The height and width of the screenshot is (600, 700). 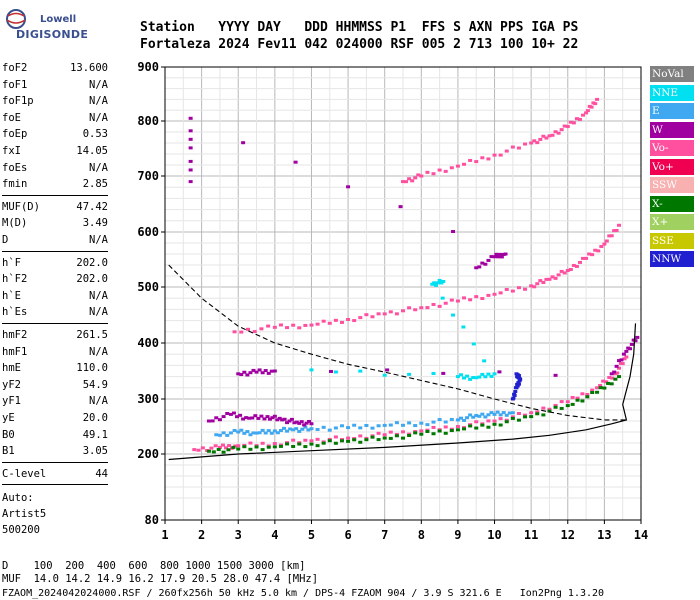 What do you see at coordinates (55, 168) in the screenshot?
I see `param-foes: foEs N/A` at bounding box center [55, 168].